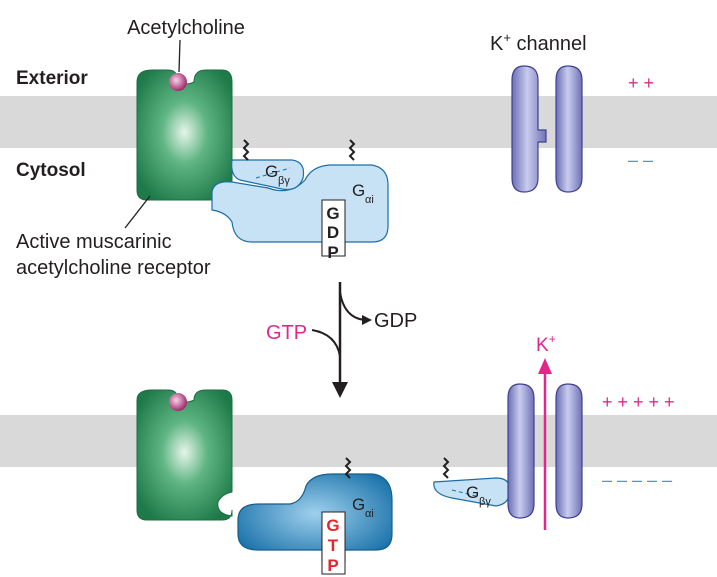  I want to click on receptor-label-line1: Active muscarinic, so click(94, 242).